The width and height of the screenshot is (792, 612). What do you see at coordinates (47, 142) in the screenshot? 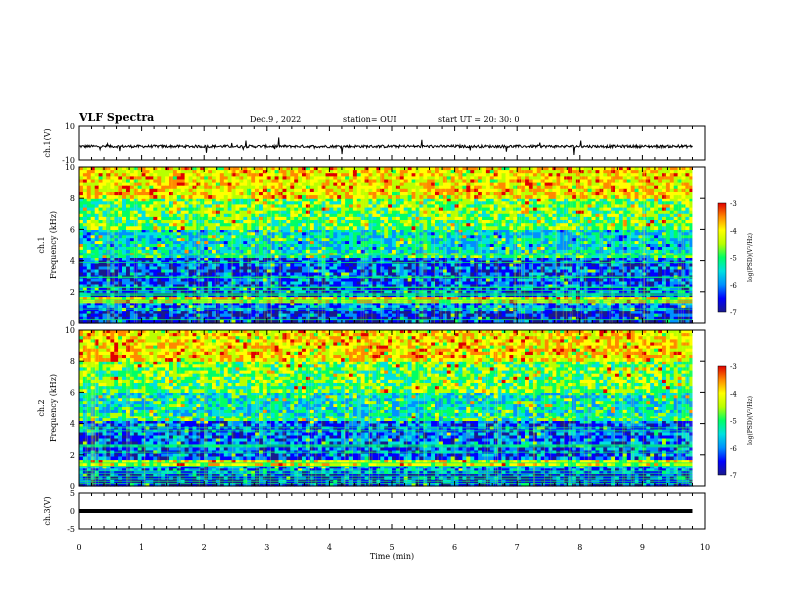
I see `ch1-ylabel: ch.1(V)` at bounding box center [47, 142].